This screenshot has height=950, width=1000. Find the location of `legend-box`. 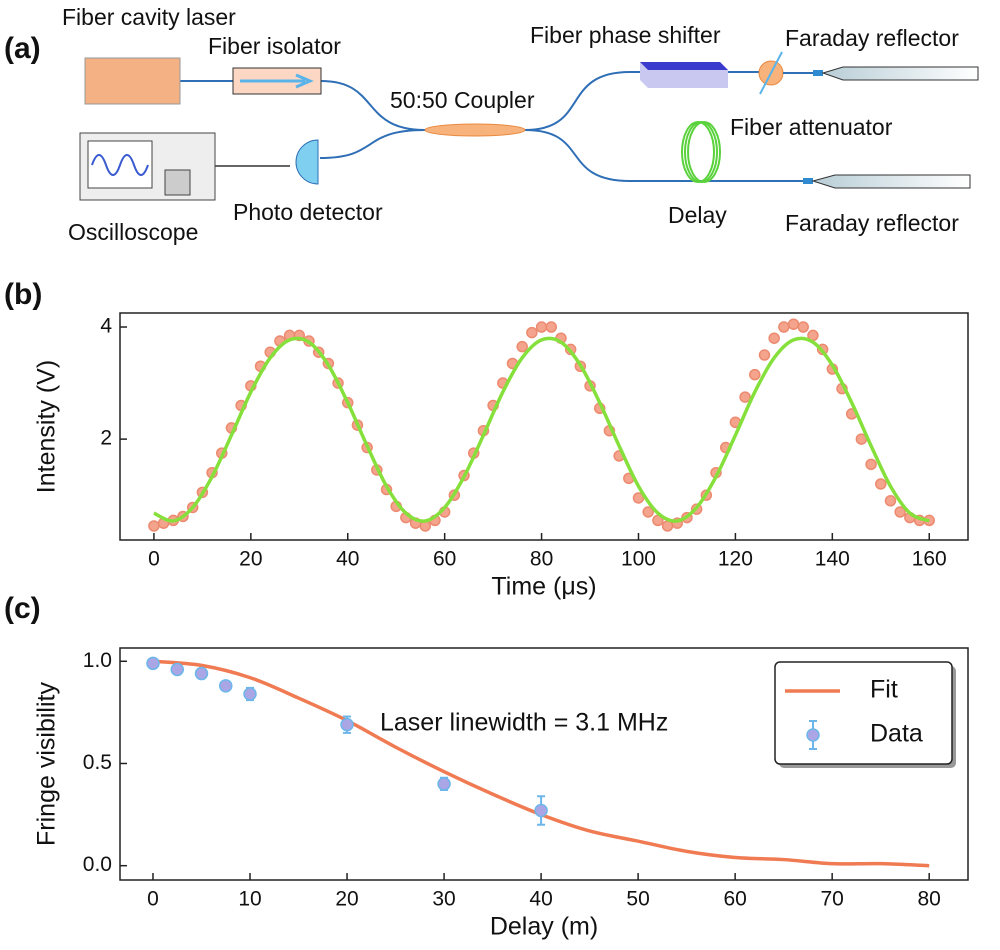

legend-box is located at coordinates (863, 713).